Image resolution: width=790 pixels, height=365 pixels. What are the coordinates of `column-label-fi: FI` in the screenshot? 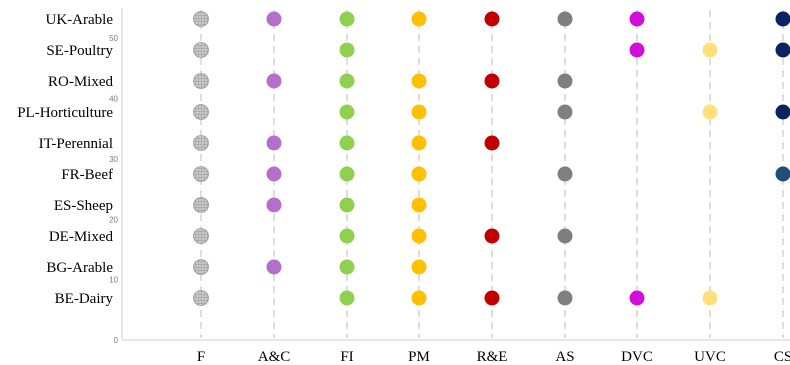 It's located at (346, 357).